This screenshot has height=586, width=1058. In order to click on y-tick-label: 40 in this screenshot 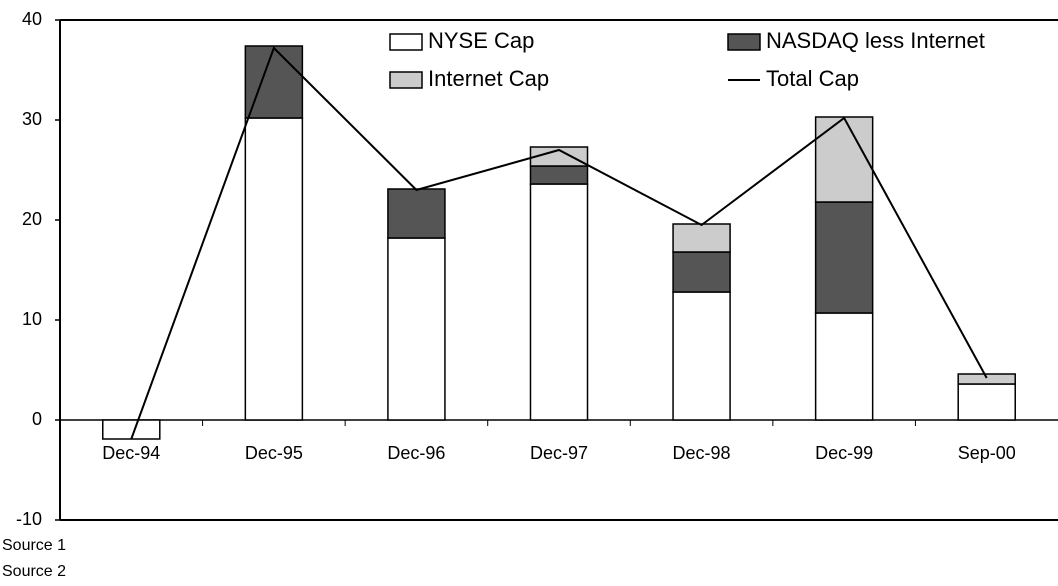, I will do `click(32, 19)`.